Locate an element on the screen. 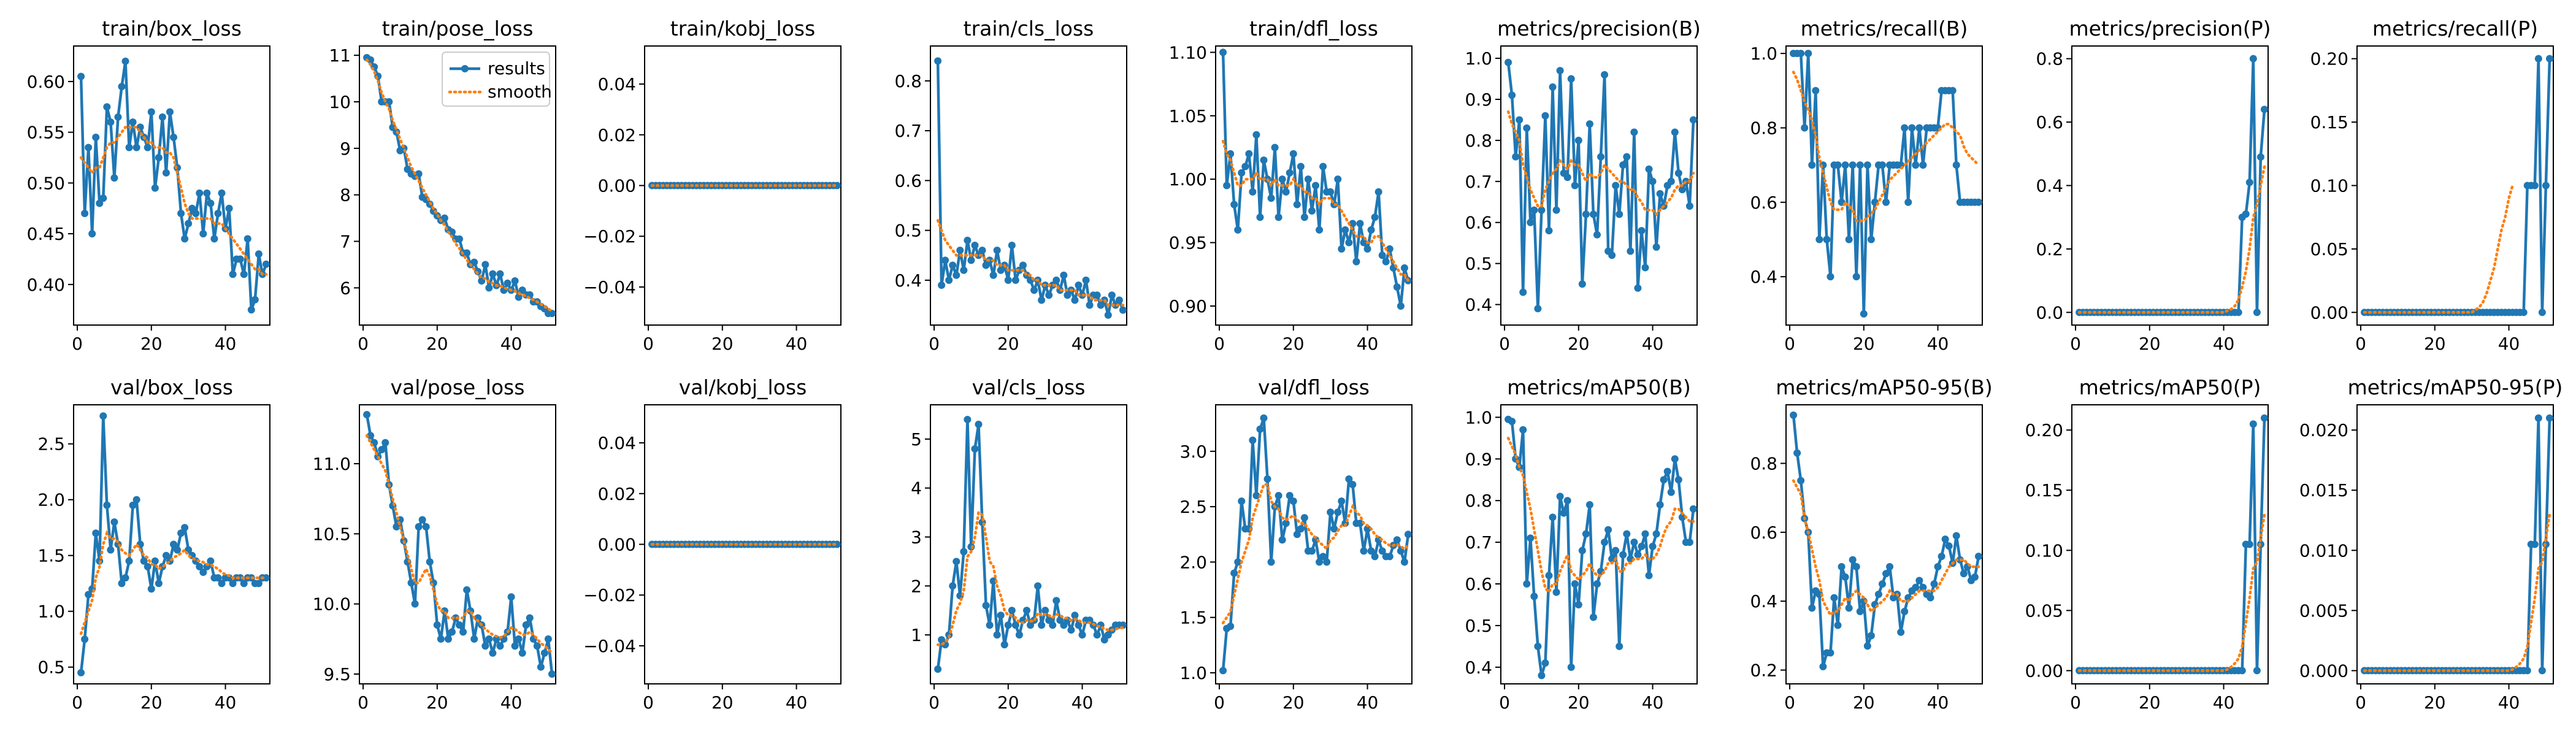 This screenshot has width=2576, height=736. y-tick-label: 0.2 is located at coordinates (2049, 249).